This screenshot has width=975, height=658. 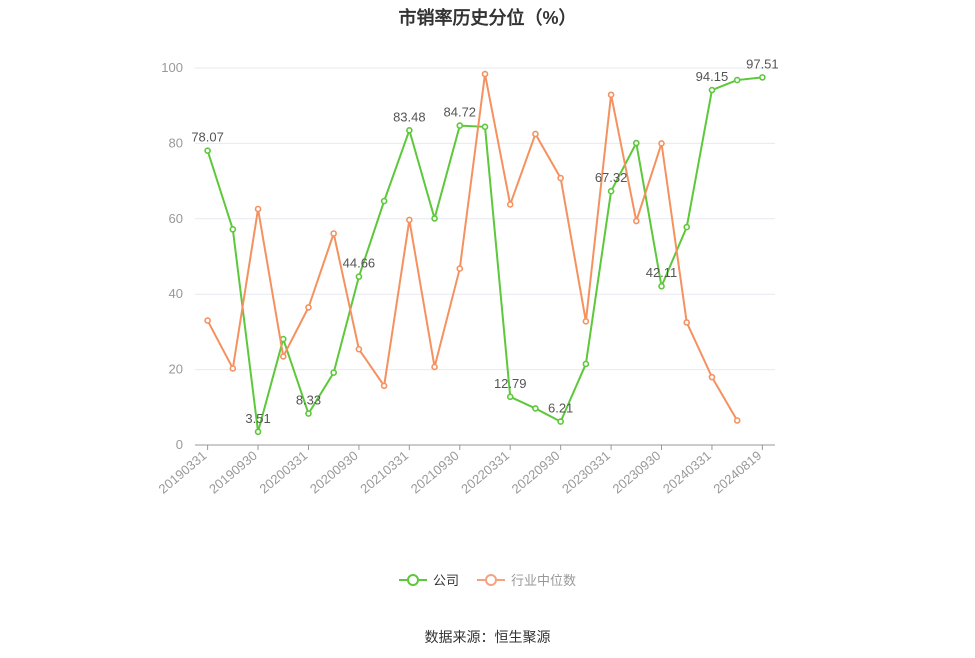 What do you see at coordinates (636, 472) in the screenshot?
I see `x-tick-label: 20230930` at bounding box center [636, 472].